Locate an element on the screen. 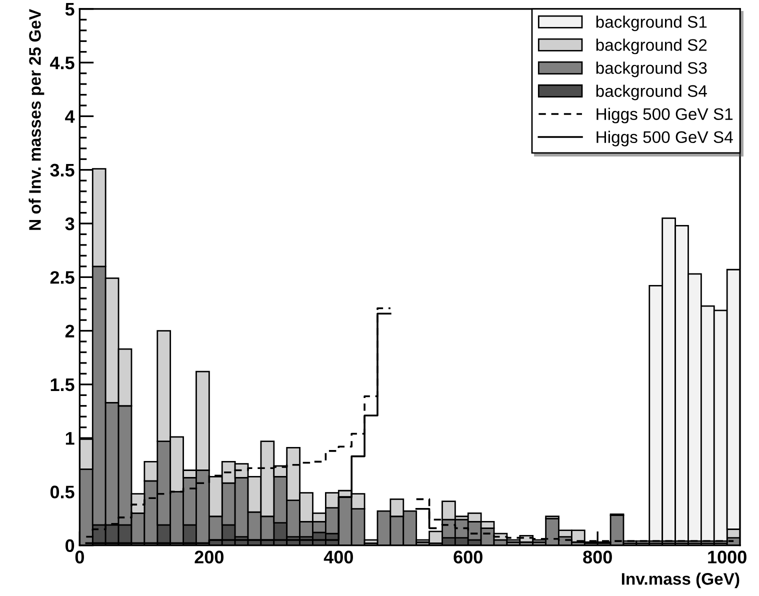 This screenshot has height=596, width=759. y-tick-label: 5 is located at coordinates (69, 9).